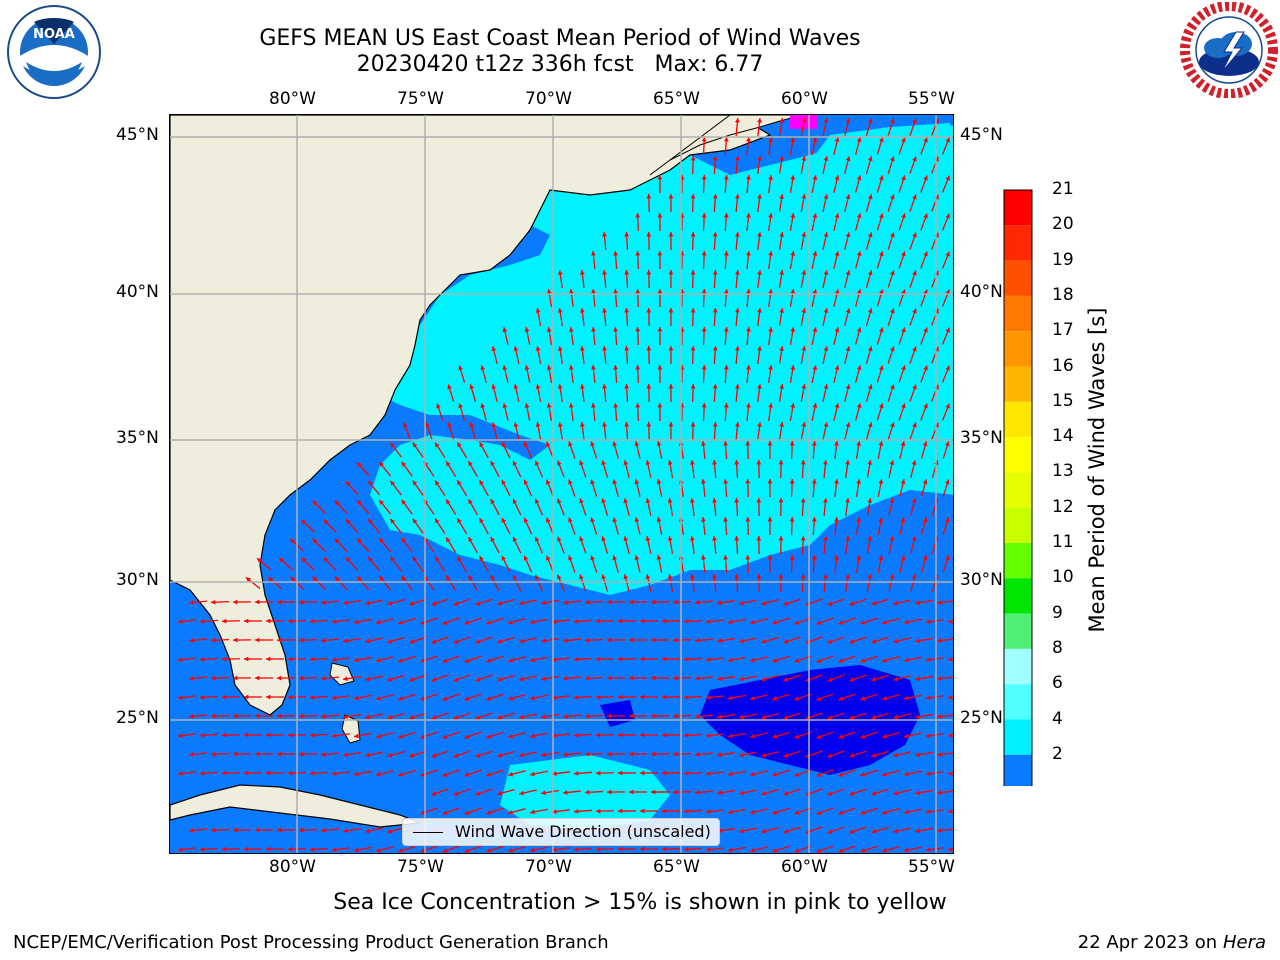 This screenshot has height=960, width=1280. What do you see at coordinates (1229, 50) in the screenshot?
I see `nws-logo` at bounding box center [1229, 50].